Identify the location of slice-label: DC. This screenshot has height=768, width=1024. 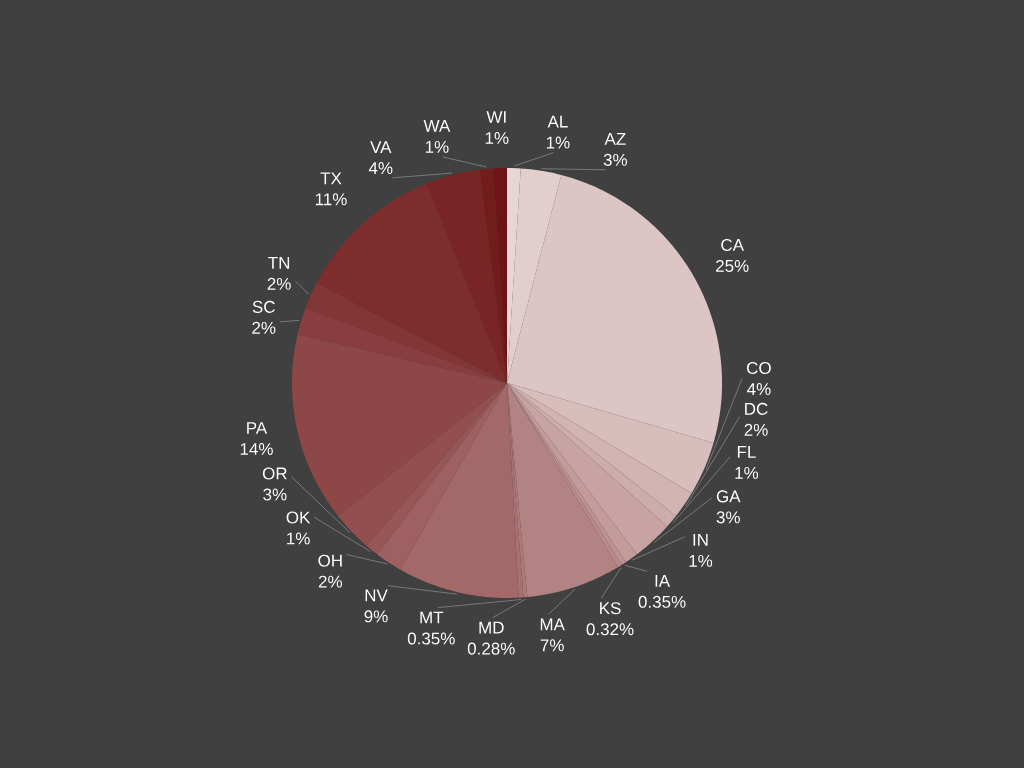
(756, 408).